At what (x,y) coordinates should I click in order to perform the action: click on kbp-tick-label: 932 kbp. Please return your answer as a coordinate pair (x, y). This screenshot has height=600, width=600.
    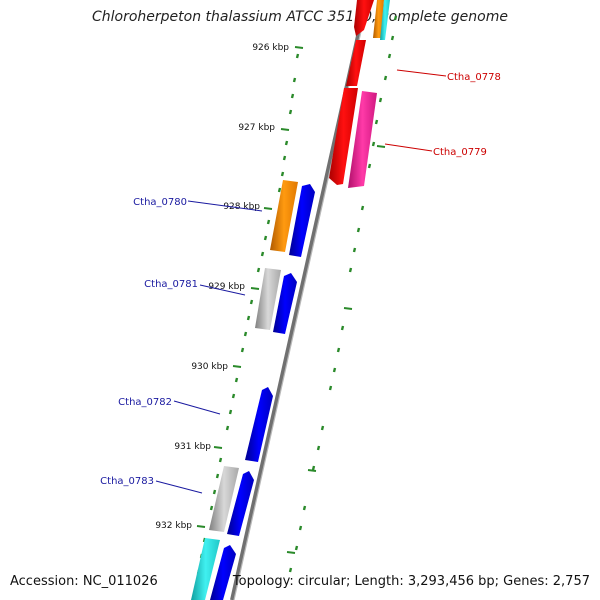
    Looking at the image, I should click on (173, 526).